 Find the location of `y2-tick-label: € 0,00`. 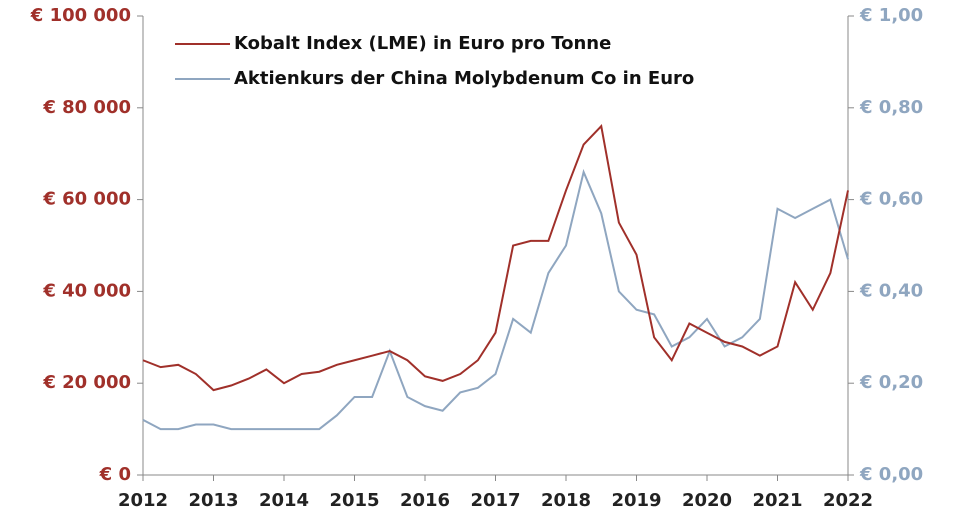

y2-tick-label: € 0,00 is located at coordinates (891, 474).